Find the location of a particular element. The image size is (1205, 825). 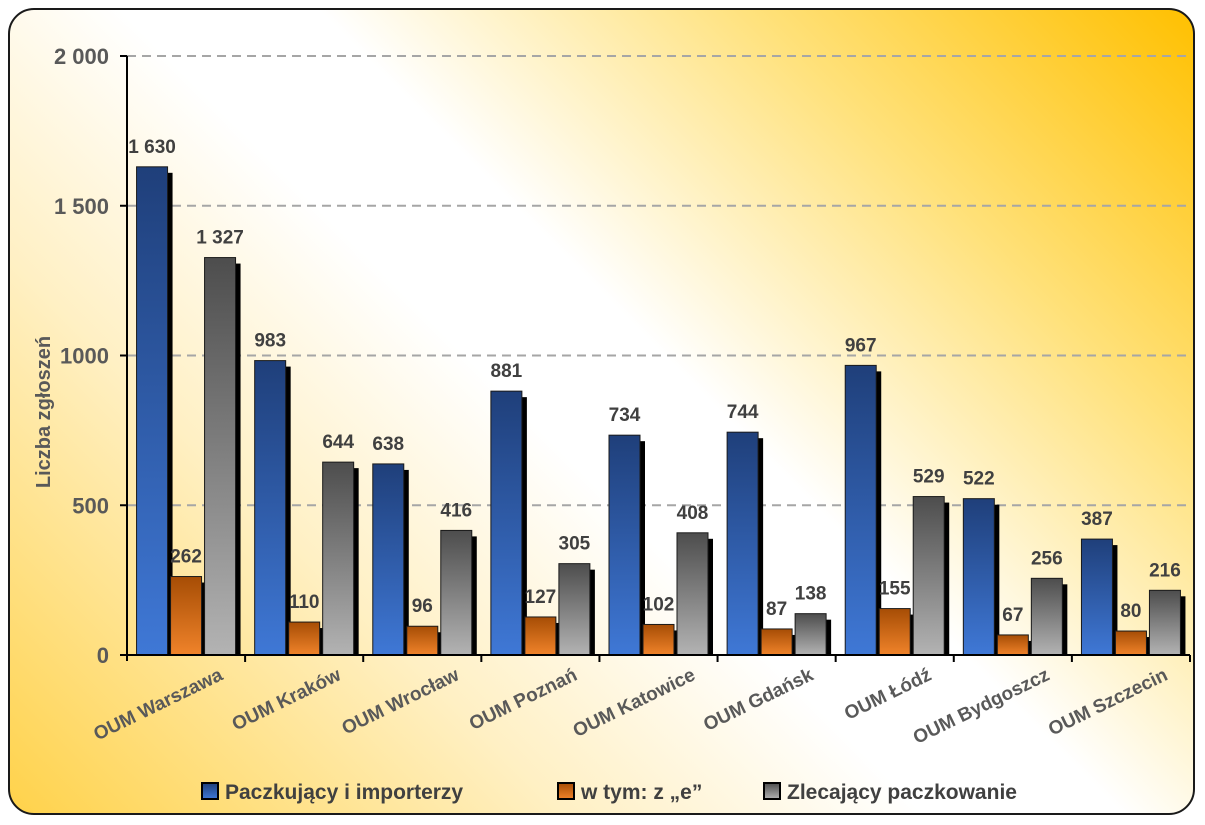

y-tick-label: 0 is located at coordinates (103, 655).